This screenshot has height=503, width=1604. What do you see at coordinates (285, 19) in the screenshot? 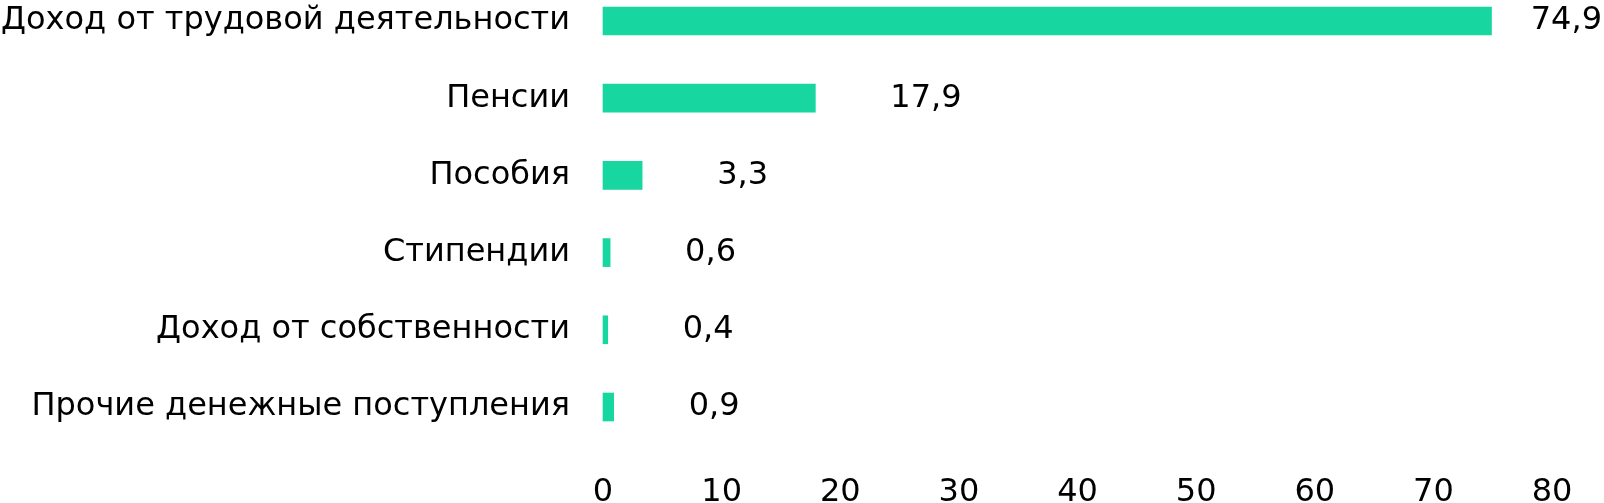
I see `y-tick-label: Доход от трудовой деятельности` at bounding box center [285, 19].